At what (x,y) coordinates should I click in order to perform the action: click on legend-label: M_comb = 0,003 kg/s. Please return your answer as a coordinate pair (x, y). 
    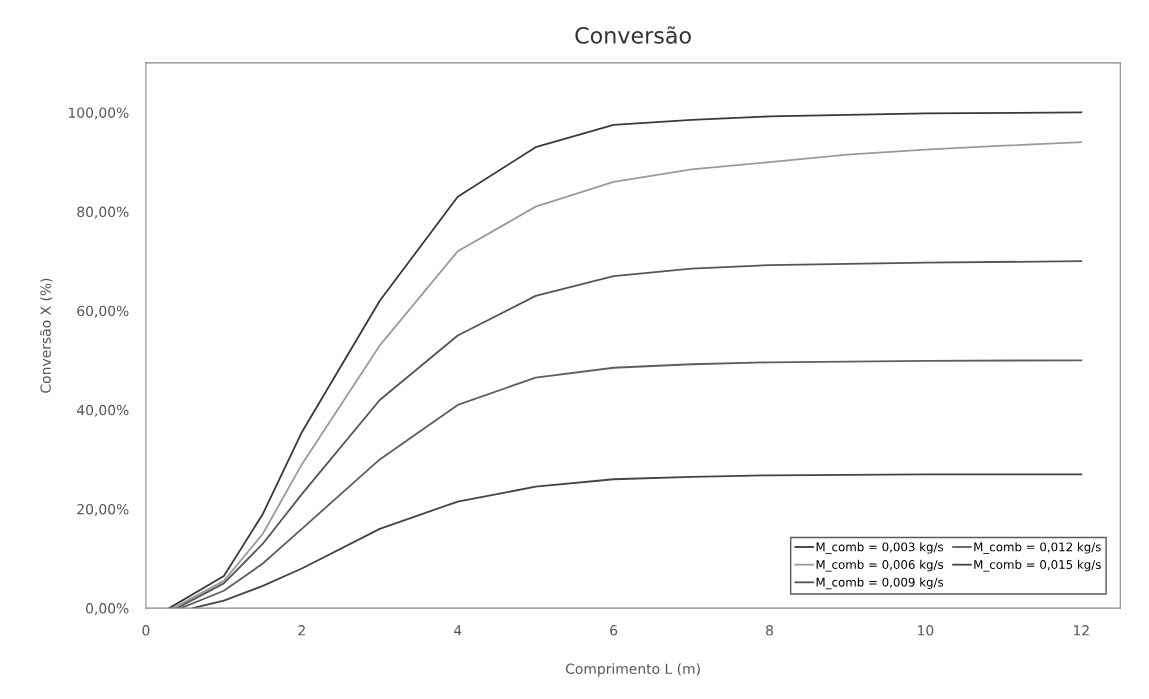
    Looking at the image, I should click on (880, 548).